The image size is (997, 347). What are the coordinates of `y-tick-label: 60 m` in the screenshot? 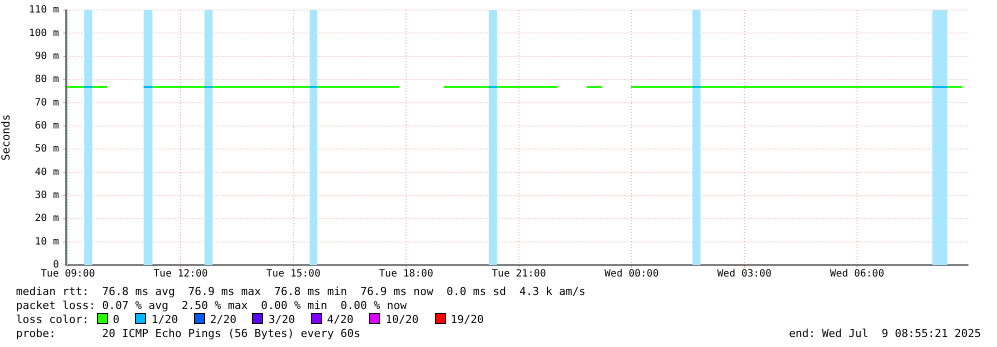 It's located at (46, 126).